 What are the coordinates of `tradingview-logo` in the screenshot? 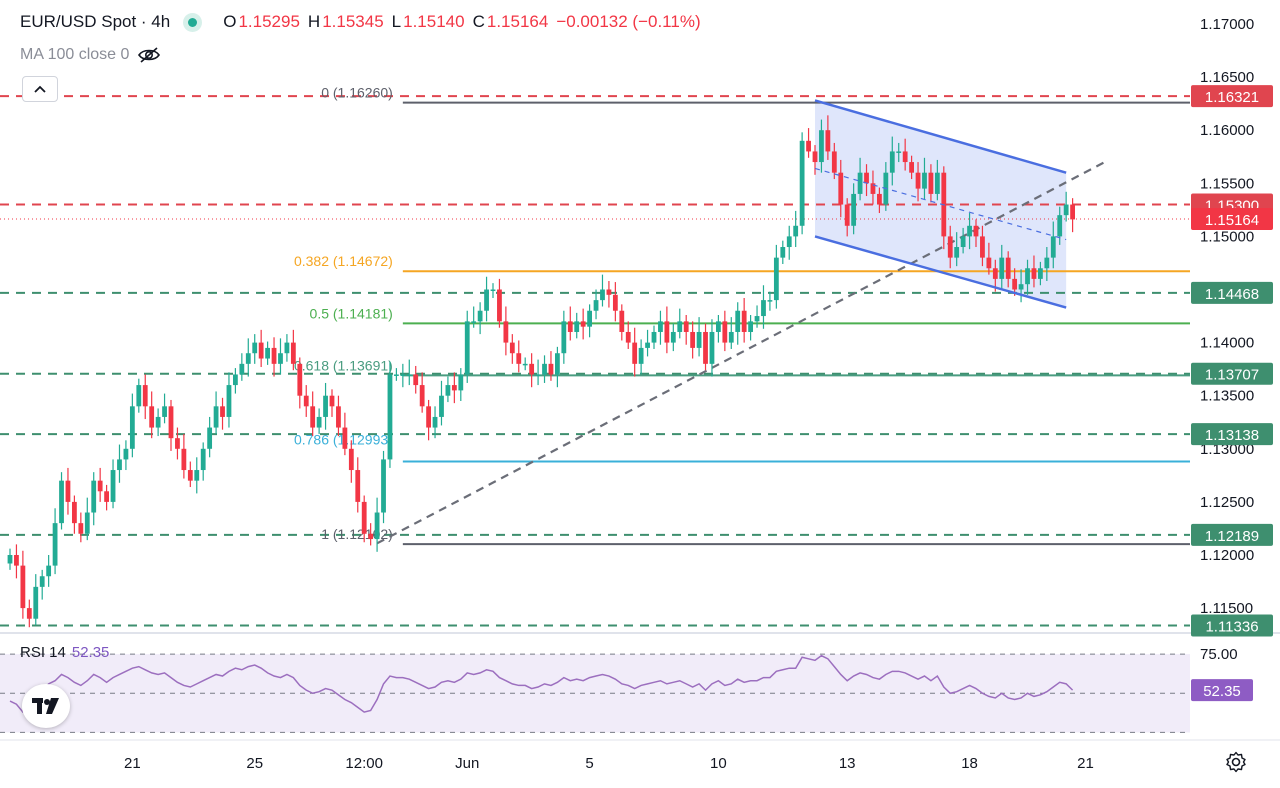 It's located at (46, 706).